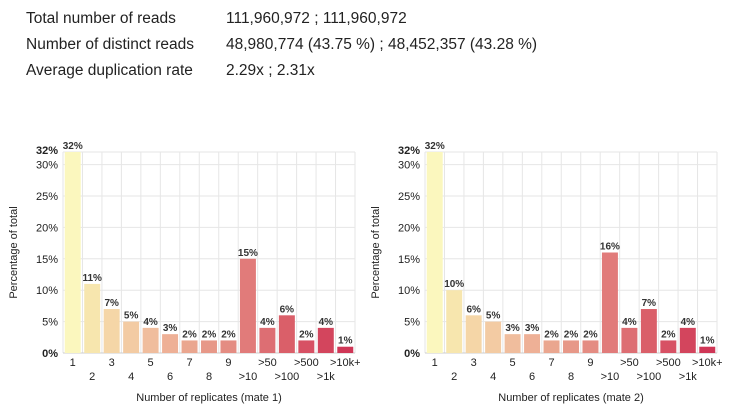 Image resolution: width=736 pixels, height=413 pixels. Describe the element at coordinates (287, 309) in the screenshot. I see `data-label: 6%` at that location.